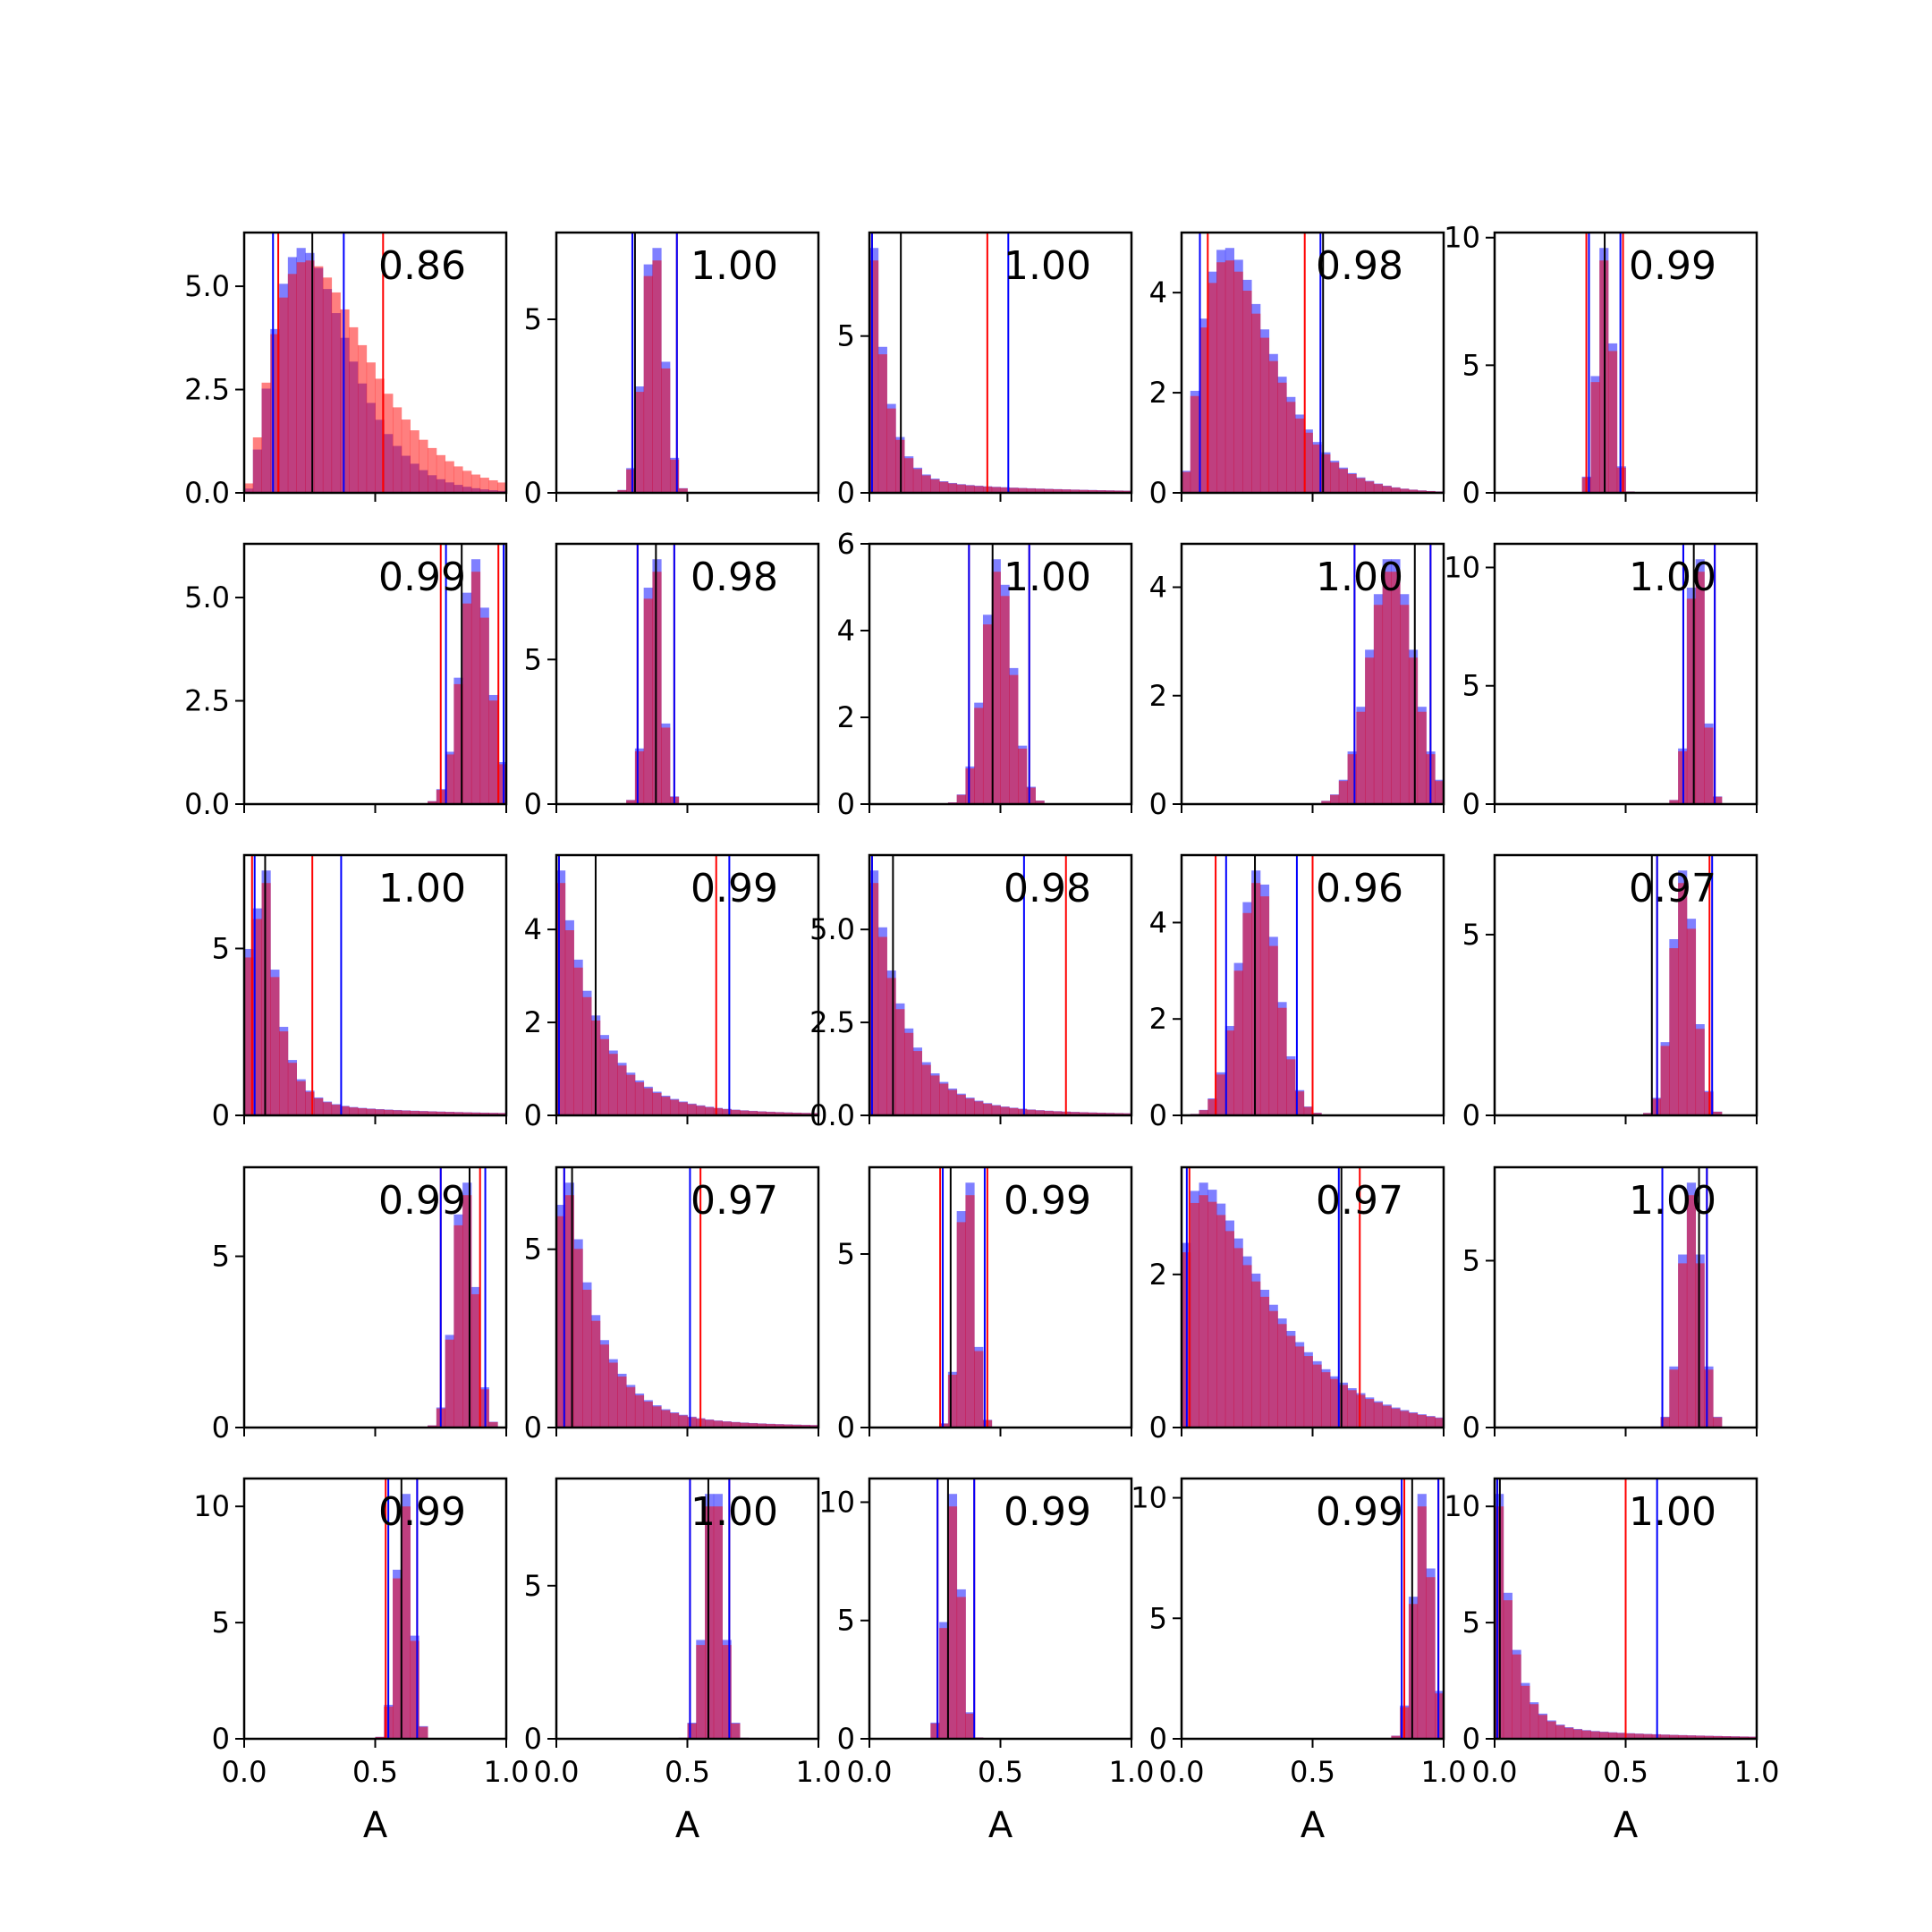 Image resolution: width=1932 pixels, height=1932 pixels. Describe the element at coordinates (1297, 992) in the screenshot. I see `histogram-panel: 0 2 4 0.96` at that location.